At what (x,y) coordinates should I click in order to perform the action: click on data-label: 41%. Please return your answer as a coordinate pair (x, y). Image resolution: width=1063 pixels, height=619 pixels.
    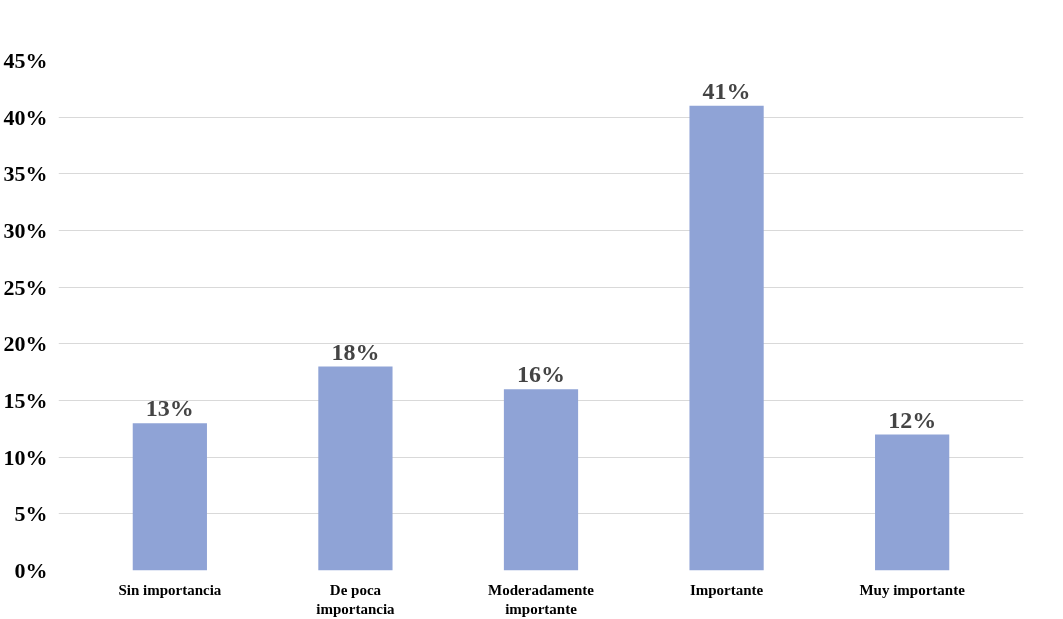
    Looking at the image, I should click on (726, 90).